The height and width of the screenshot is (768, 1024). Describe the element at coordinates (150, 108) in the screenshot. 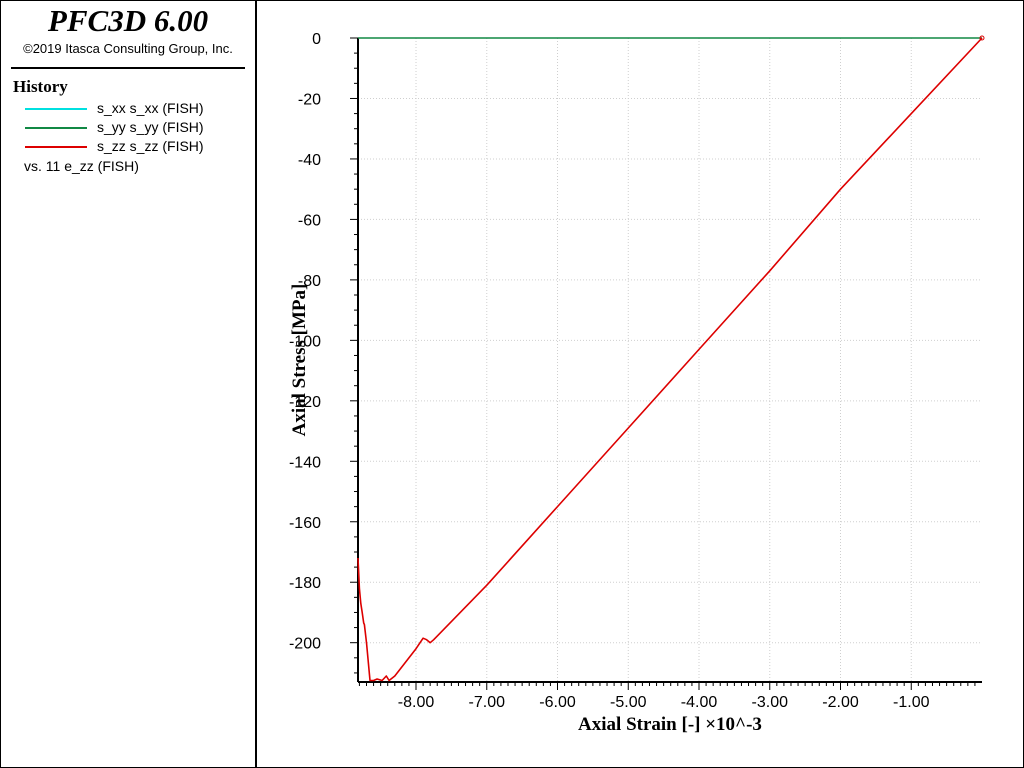

I see `legend-label-s-xx: s_xx s_xx (FISH)` at that location.